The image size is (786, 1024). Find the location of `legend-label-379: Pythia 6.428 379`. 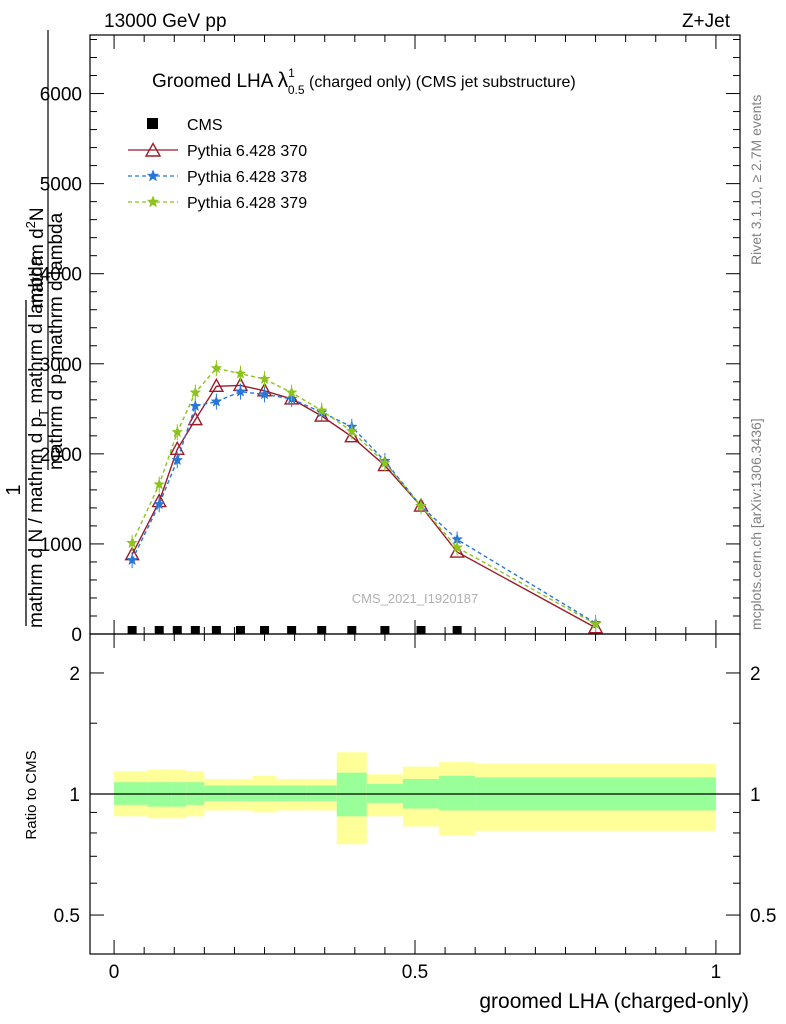

legend-label-379: Pythia 6.428 379 is located at coordinates (247, 203).